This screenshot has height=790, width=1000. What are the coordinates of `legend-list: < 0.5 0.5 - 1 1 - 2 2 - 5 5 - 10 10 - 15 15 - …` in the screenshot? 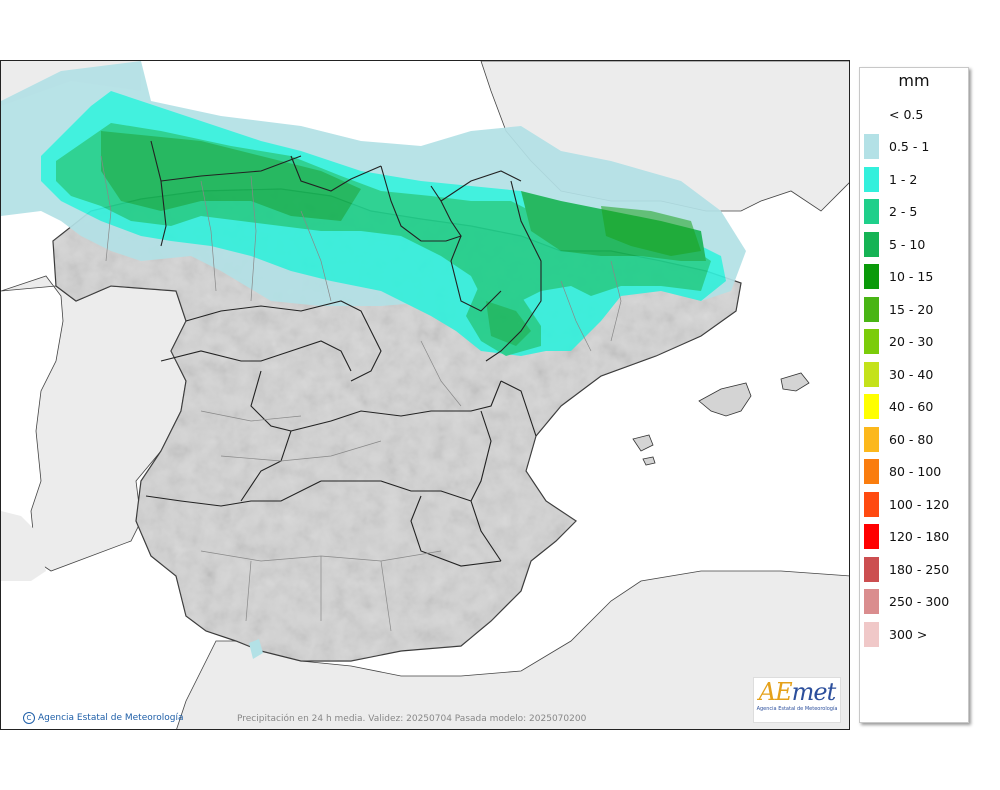 It's located at (914, 374).